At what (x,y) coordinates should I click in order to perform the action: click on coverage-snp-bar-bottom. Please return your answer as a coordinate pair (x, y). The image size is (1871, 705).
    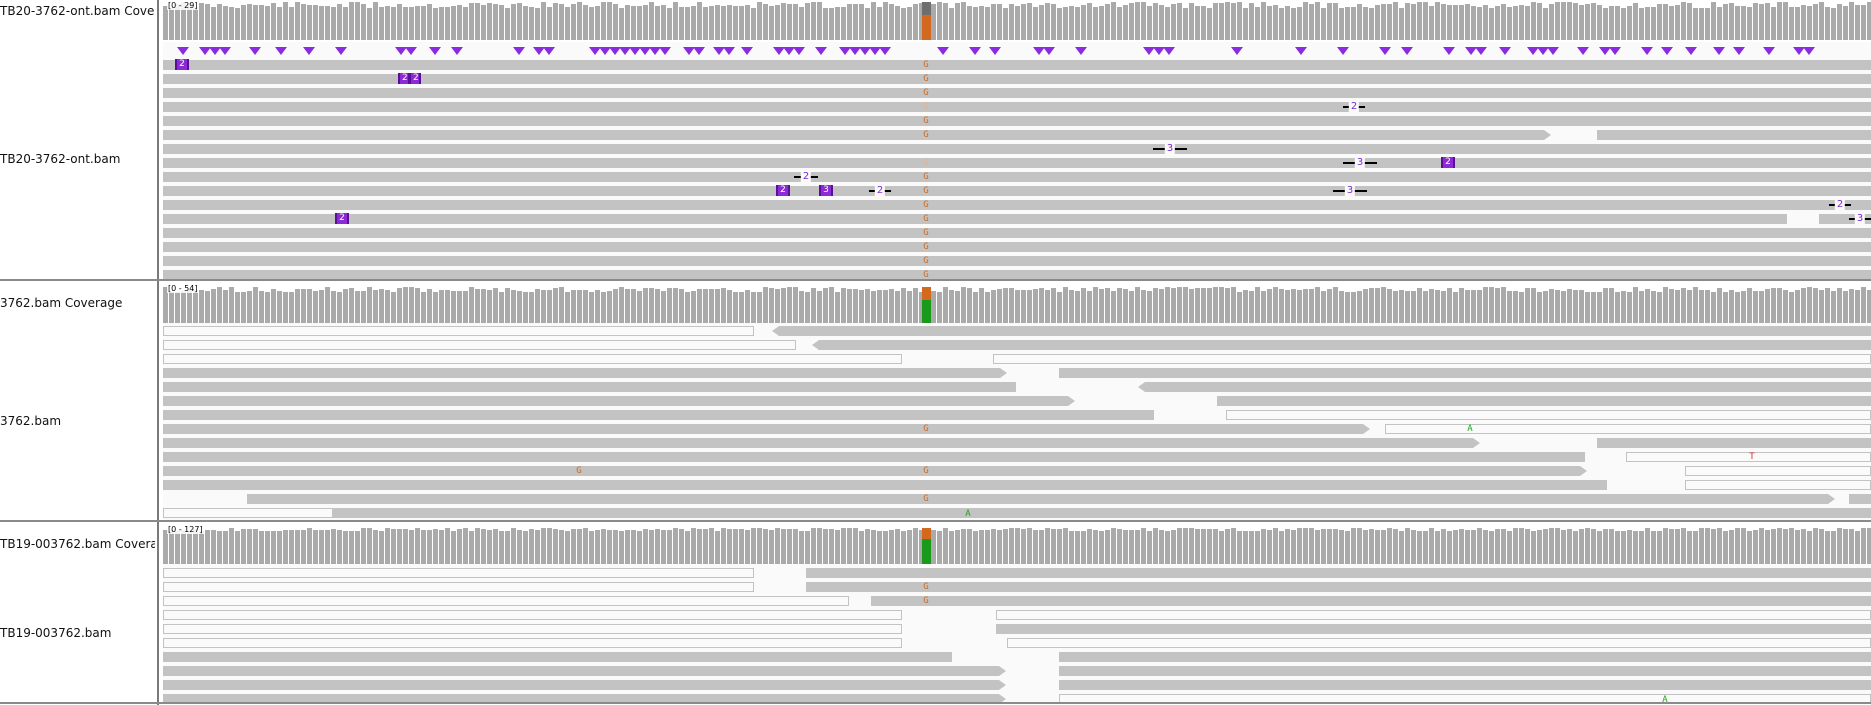
    Looking at the image, I should click on (926, 551).